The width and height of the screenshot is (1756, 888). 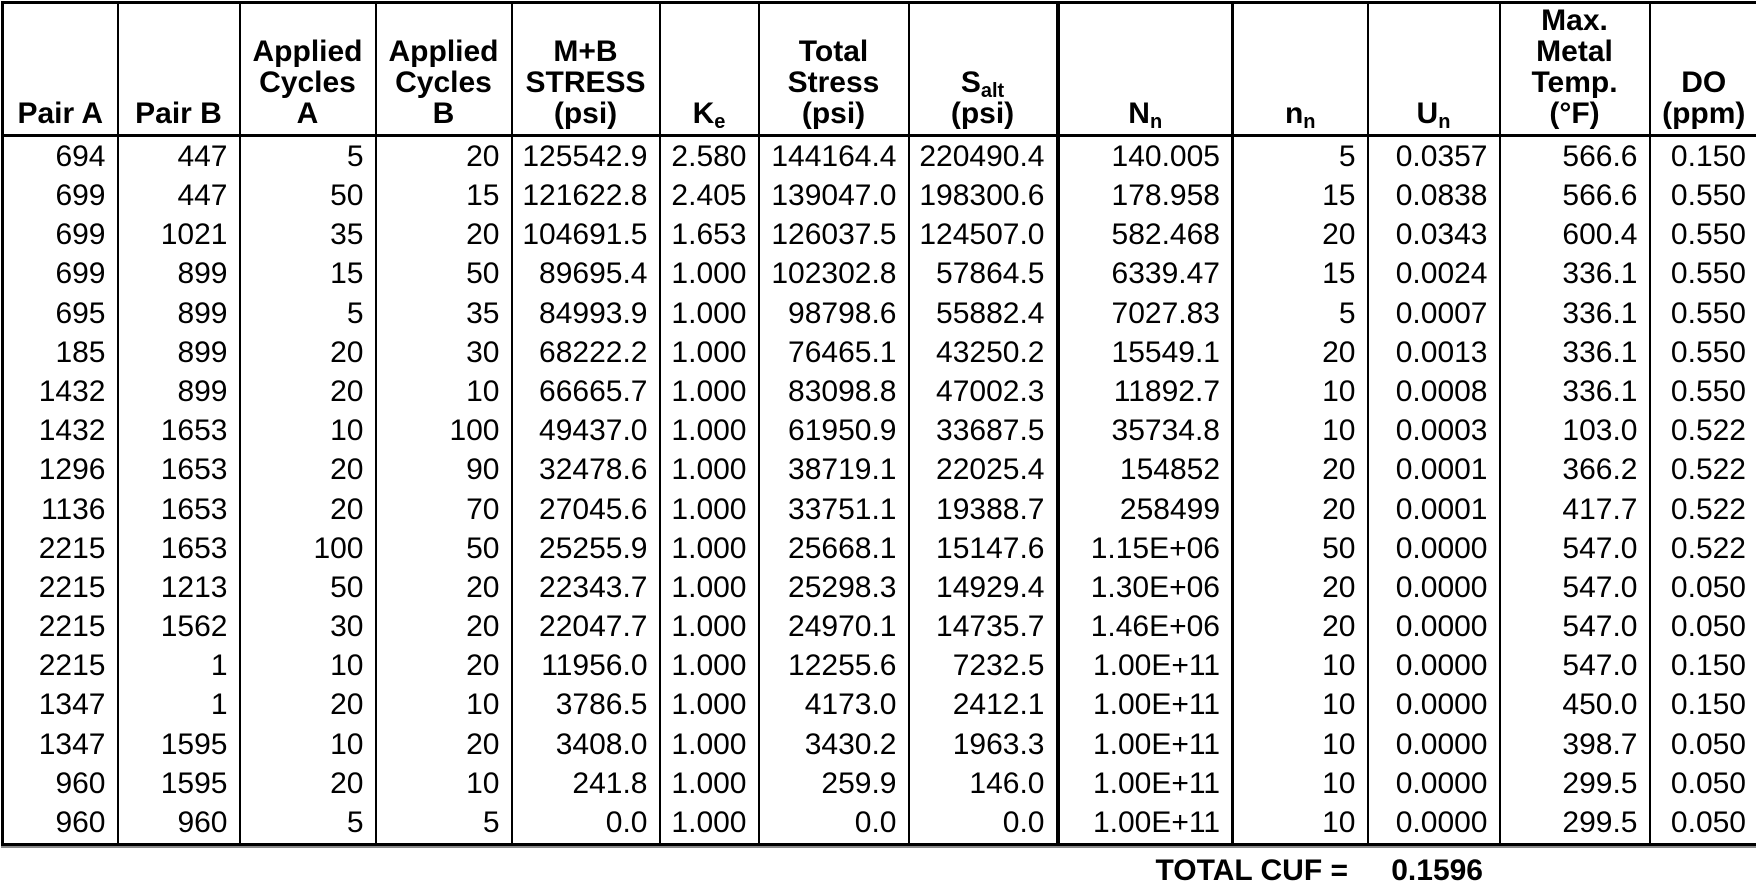 I want to click on col-header-do-ppm: DO(ppm), so click(x=1703, y=69).